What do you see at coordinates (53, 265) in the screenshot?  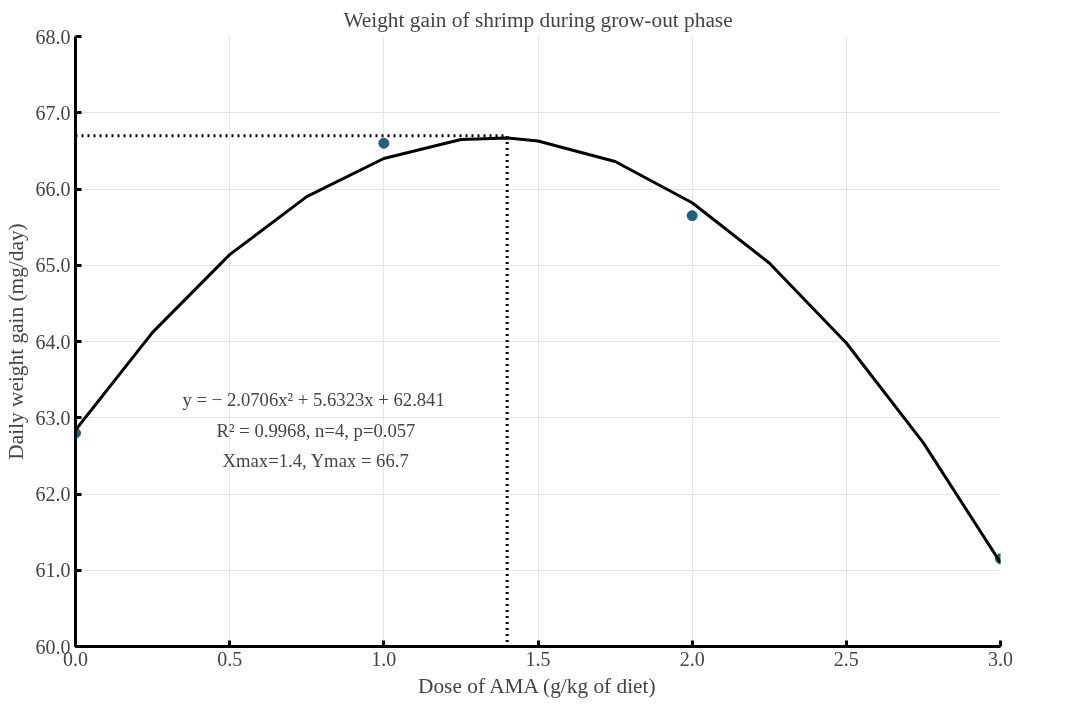 I see `y-tick-label: 65.0` at bounding box center [53, 265].